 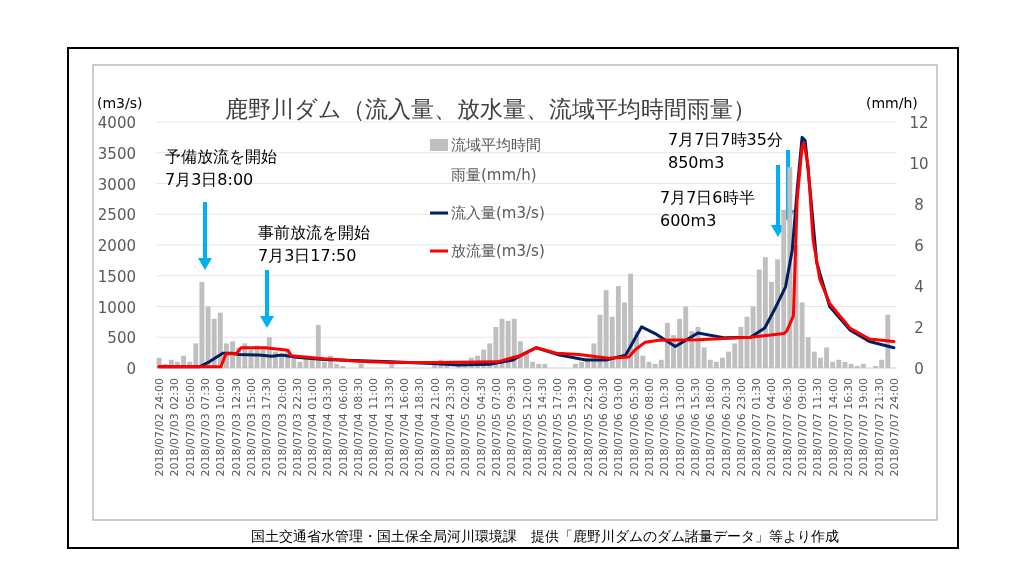 What do you see at coordinates (879, 427) in the screenshot?
I see `x-tick-label: 2018/07/07 21:30` at bounding box center [879, 427].